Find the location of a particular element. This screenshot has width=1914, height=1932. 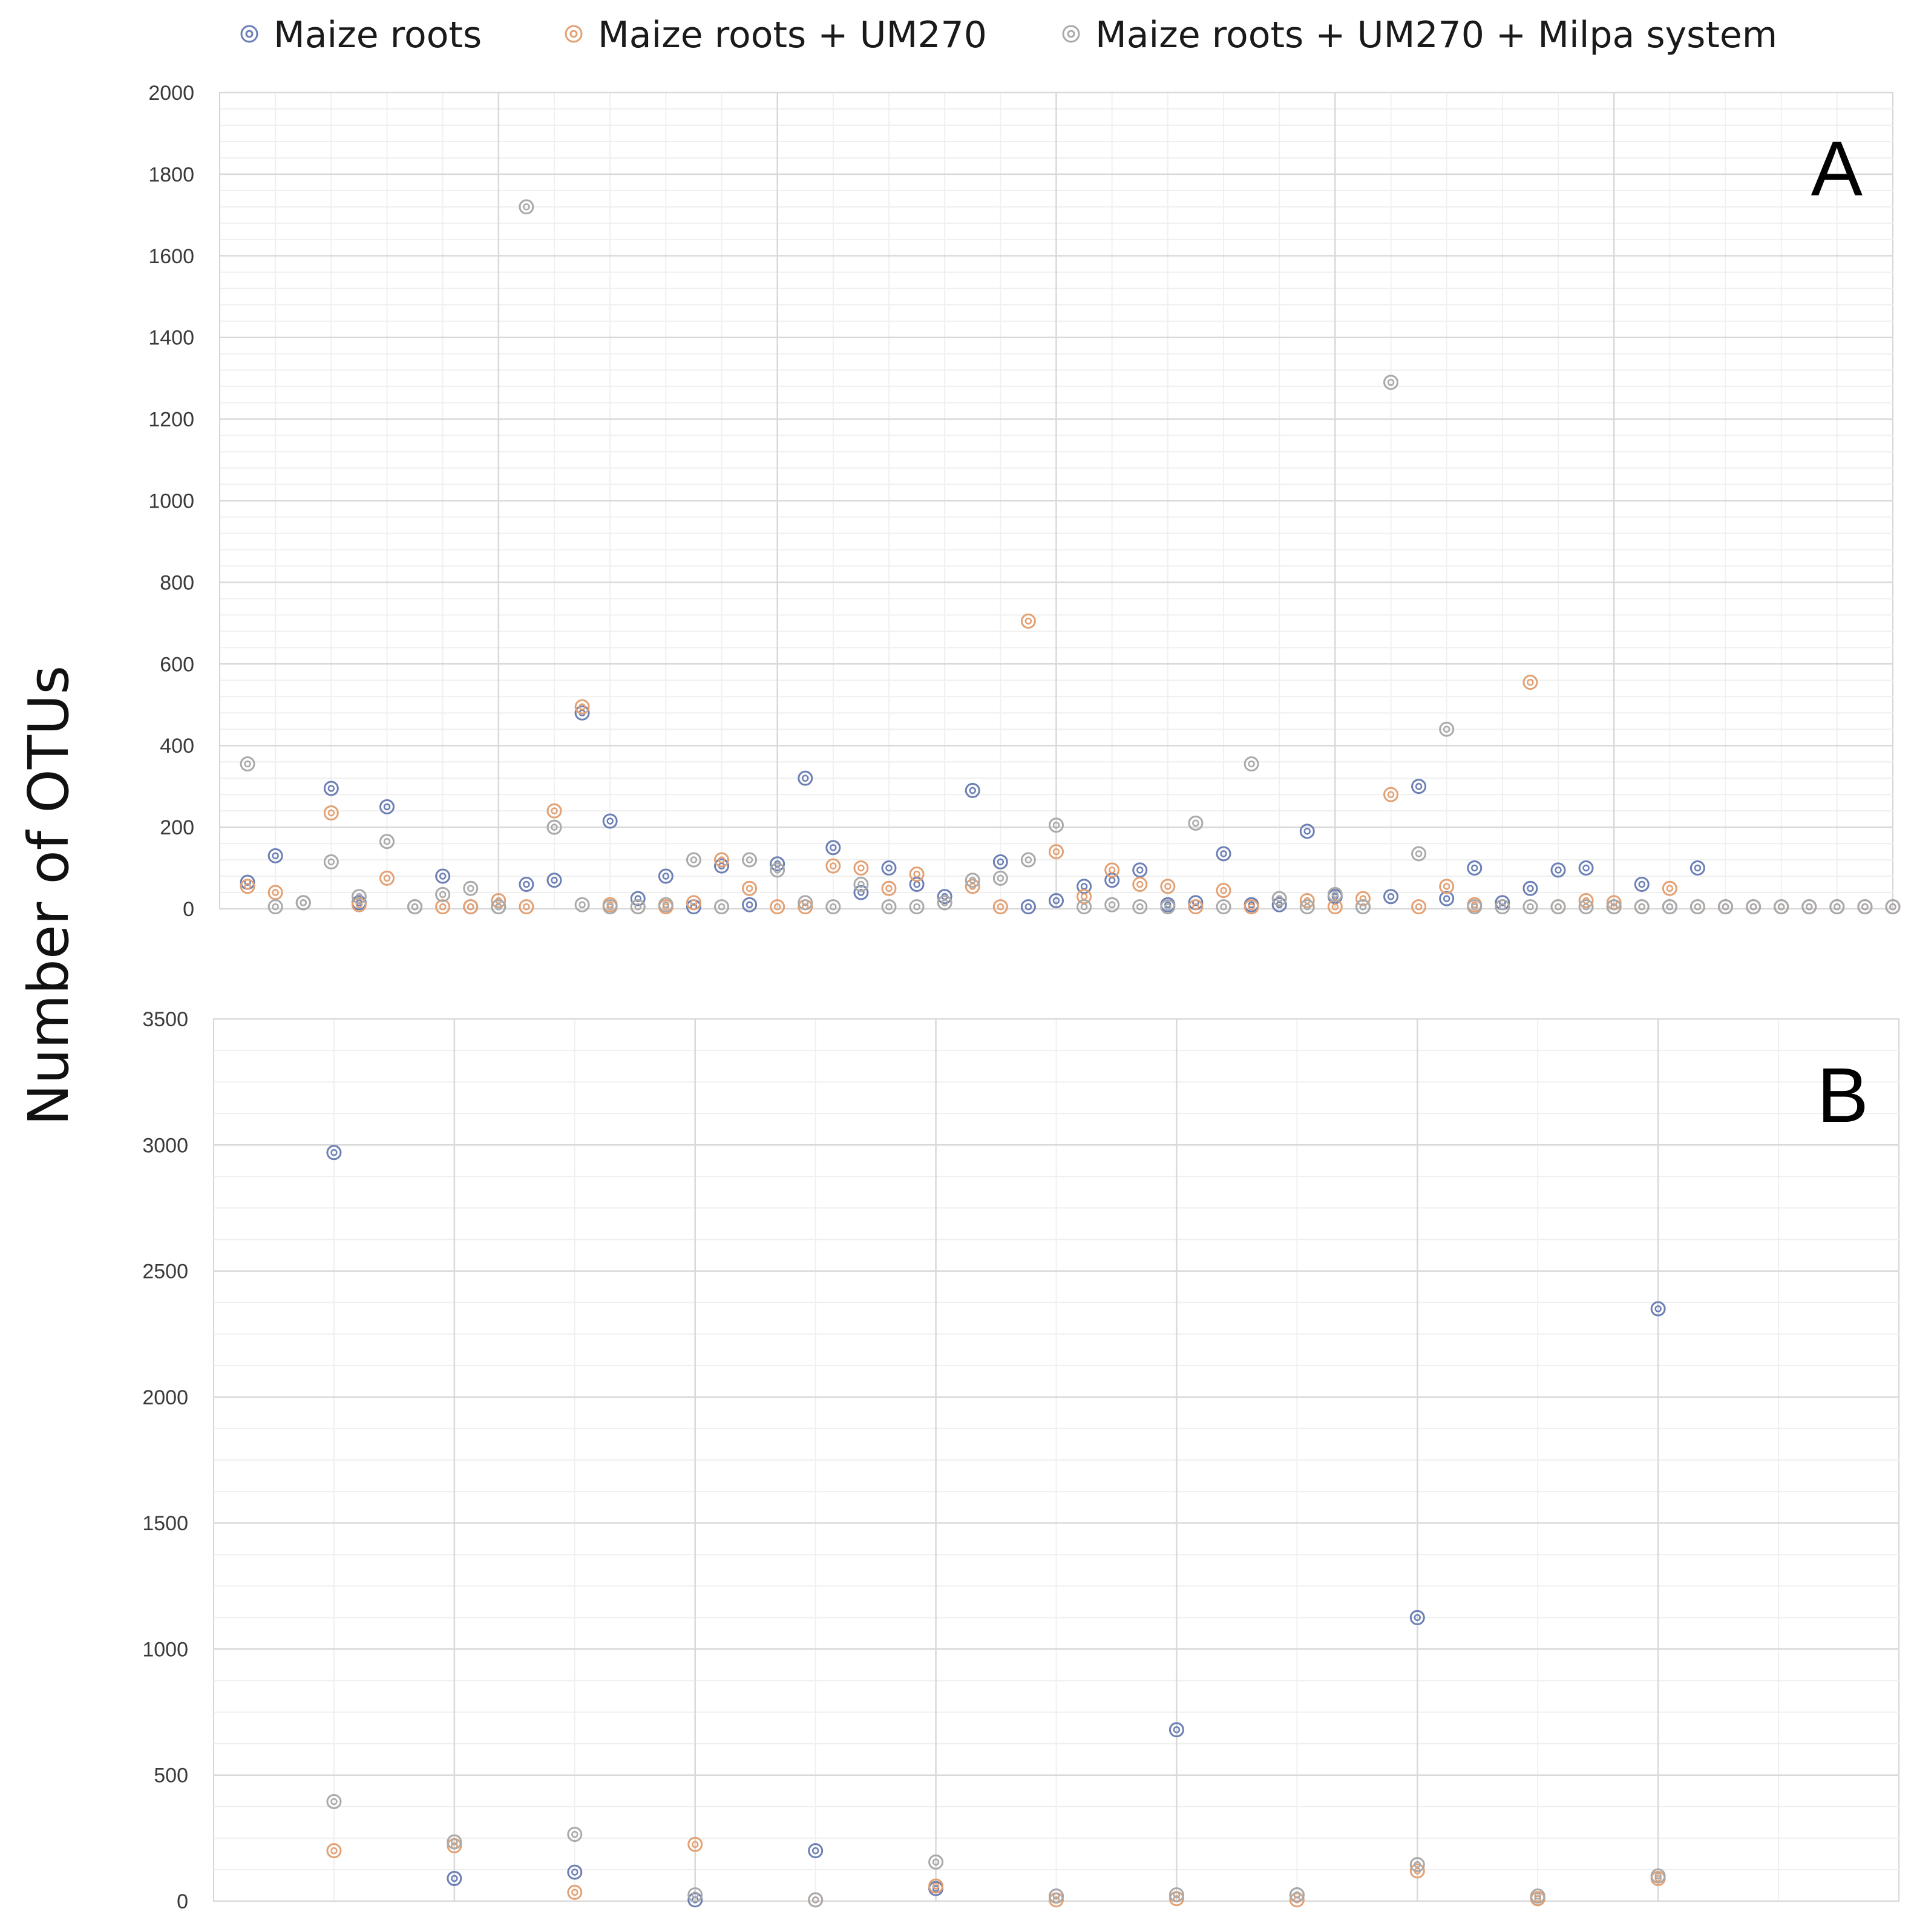

y-tick-label: 1000 is located at coordinates (171, 502).